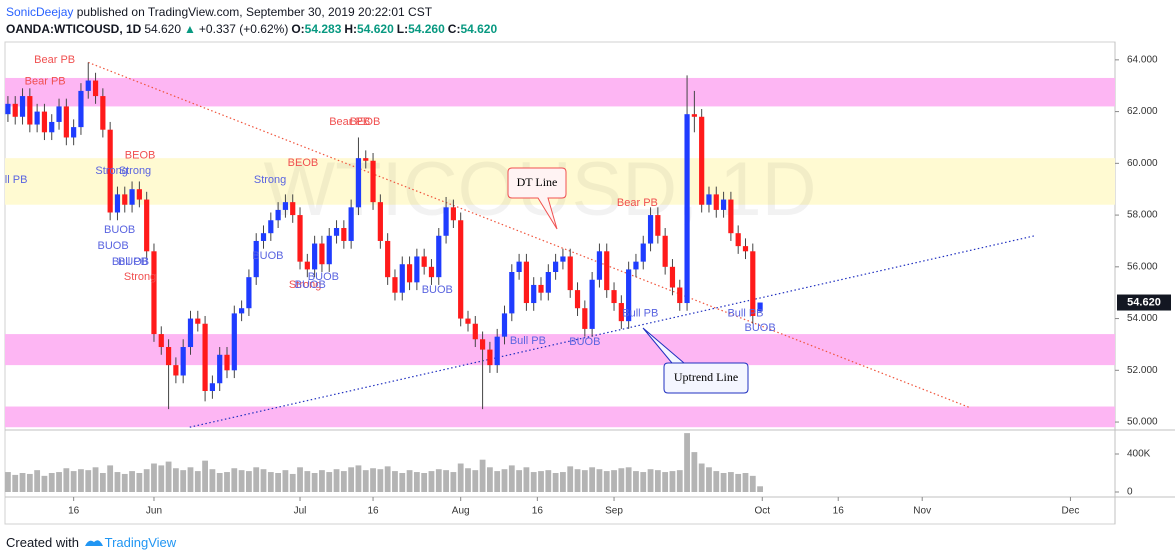 Image resolution: width=1175 pixels, height=560 pixels. What do you see at coordinates (1142, 215) in the screenshot?
I see `y-tick-label: 58.000` at bounding box center [1142, 215].